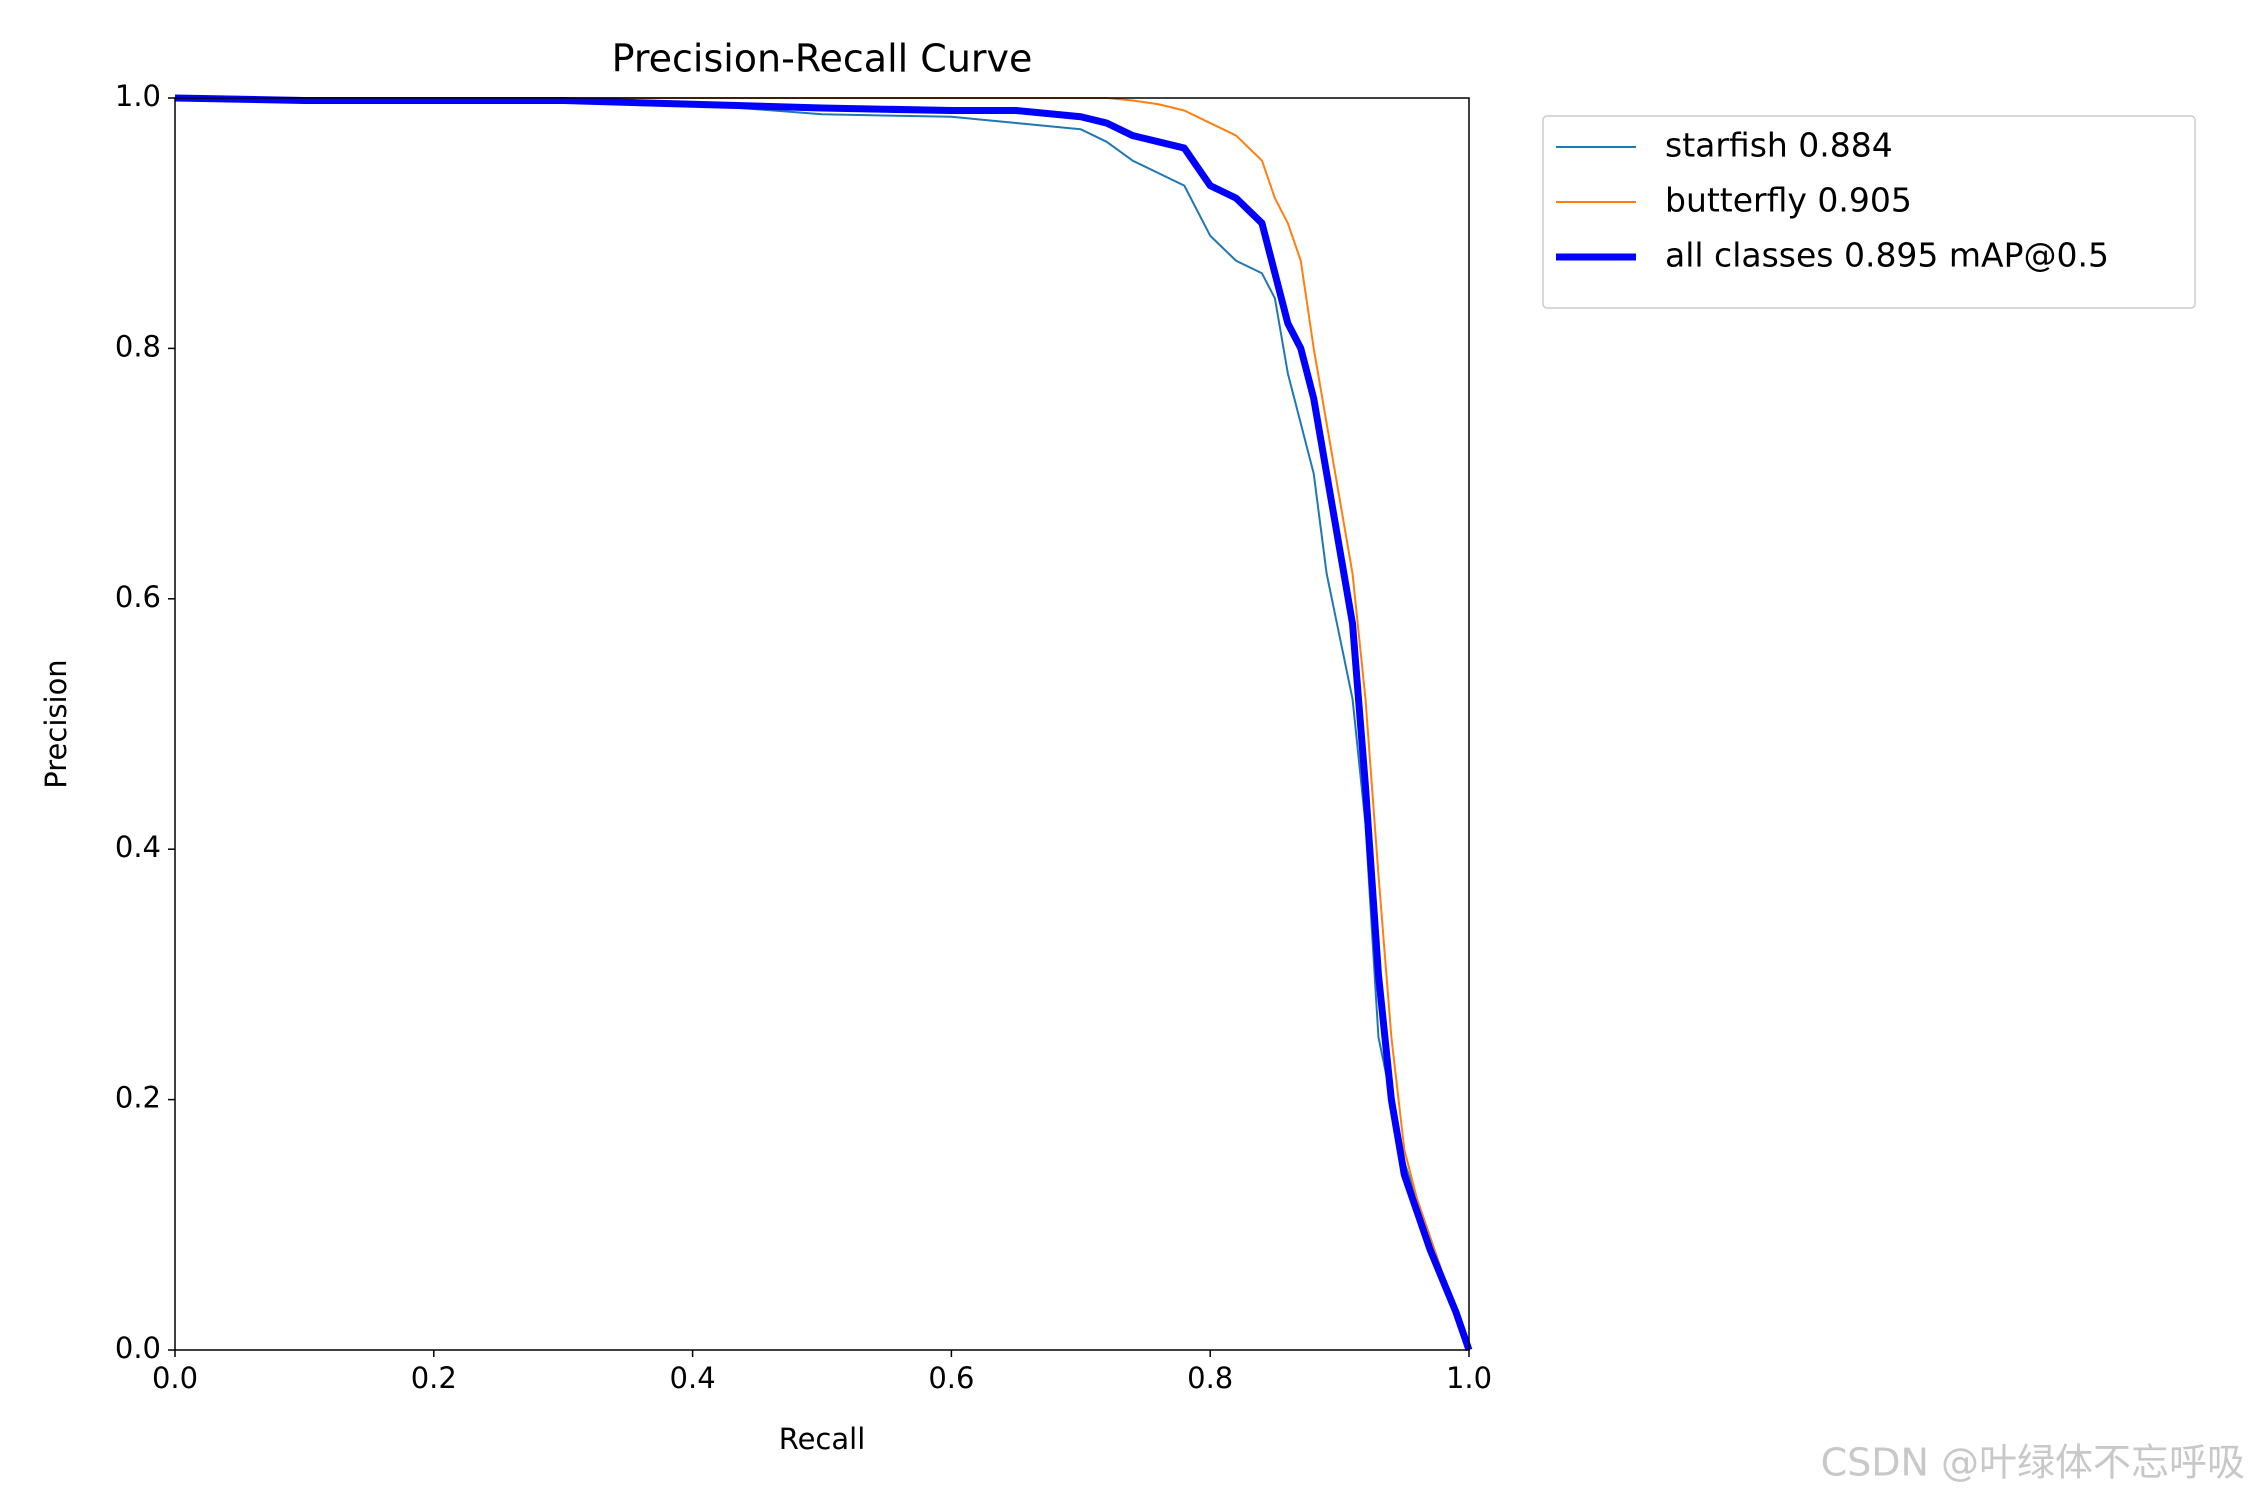 Image resolution: width=2250 pixels, height=1500 pixels. I want to click on y-tick-label: 0.2, so click(138, 1098).